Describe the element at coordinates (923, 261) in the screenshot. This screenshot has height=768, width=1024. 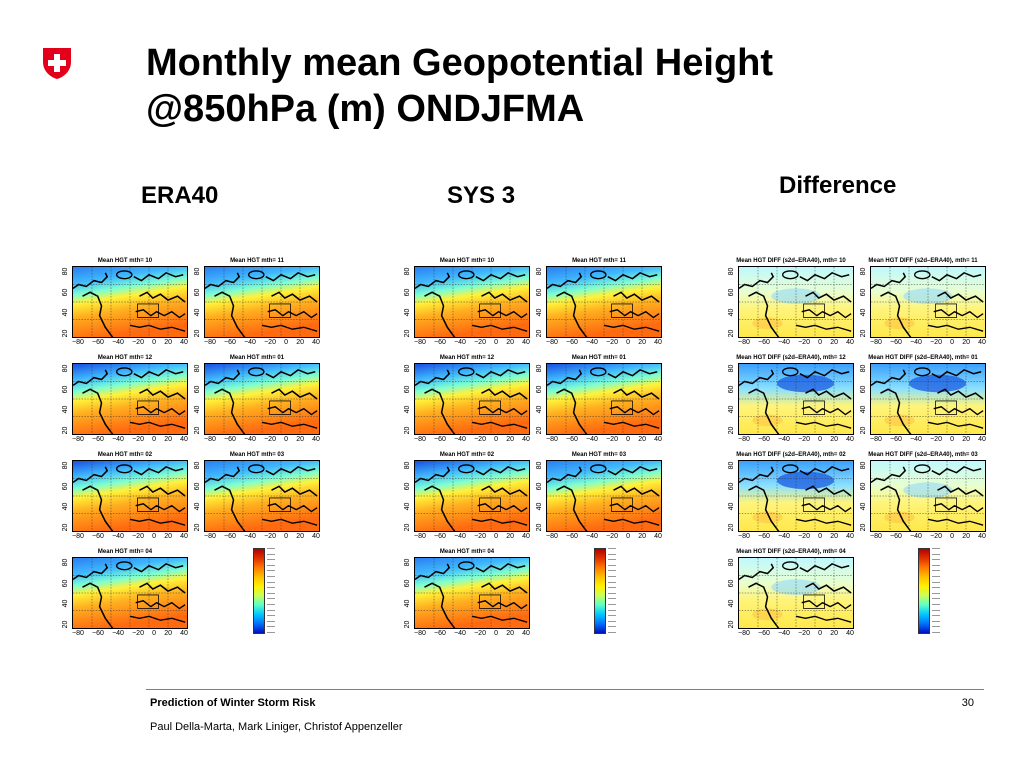
I see `map-panel-title: Mean HGT DIFF (s2d–ERA40), mth= 11` at that location.